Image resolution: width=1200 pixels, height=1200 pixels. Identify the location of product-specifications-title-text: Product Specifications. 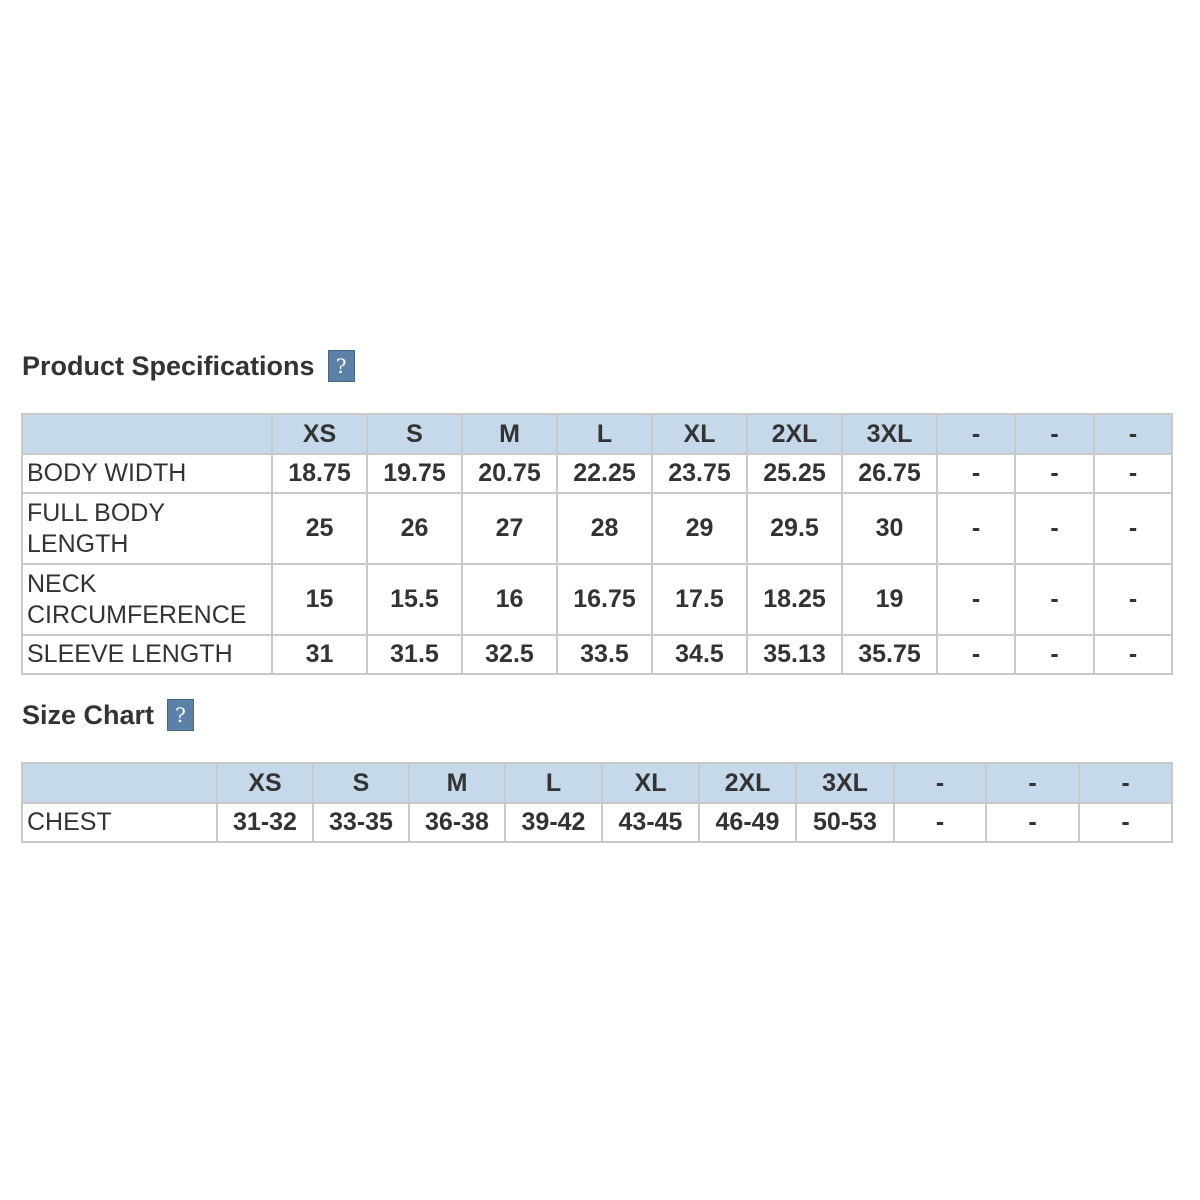
(168, 365).